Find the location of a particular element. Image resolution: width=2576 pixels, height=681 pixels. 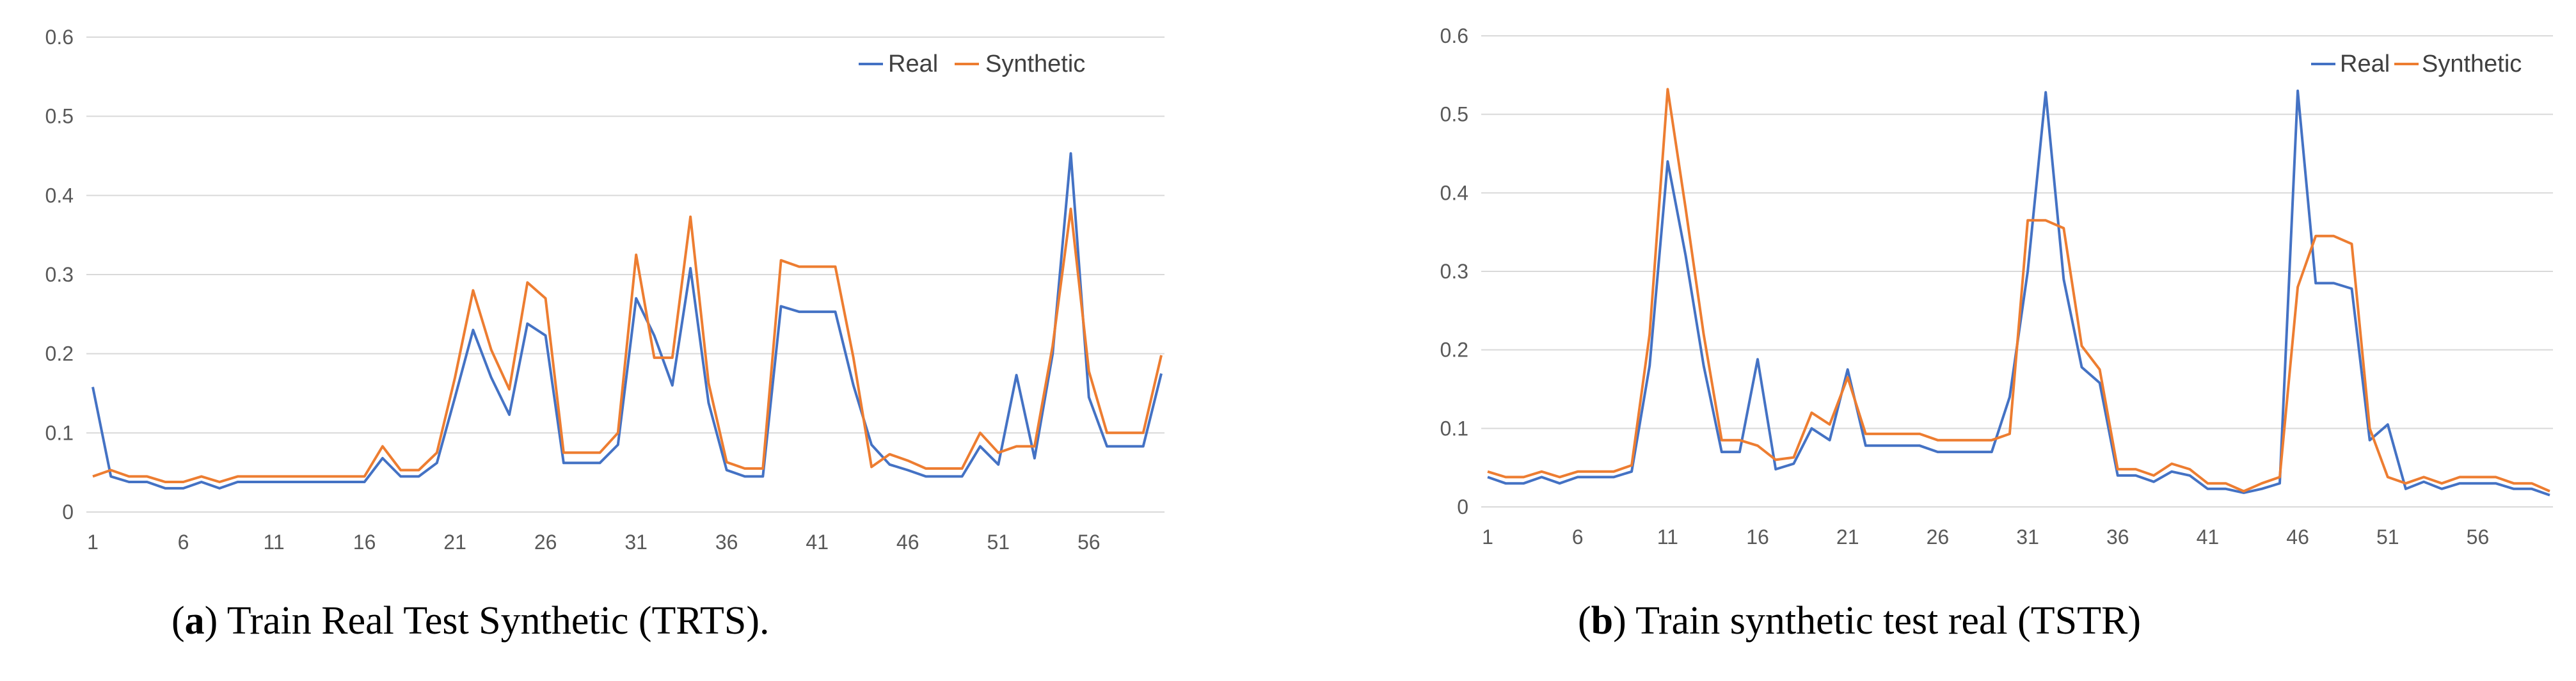

caption-label-a: a is located at coordinates (195, 621).